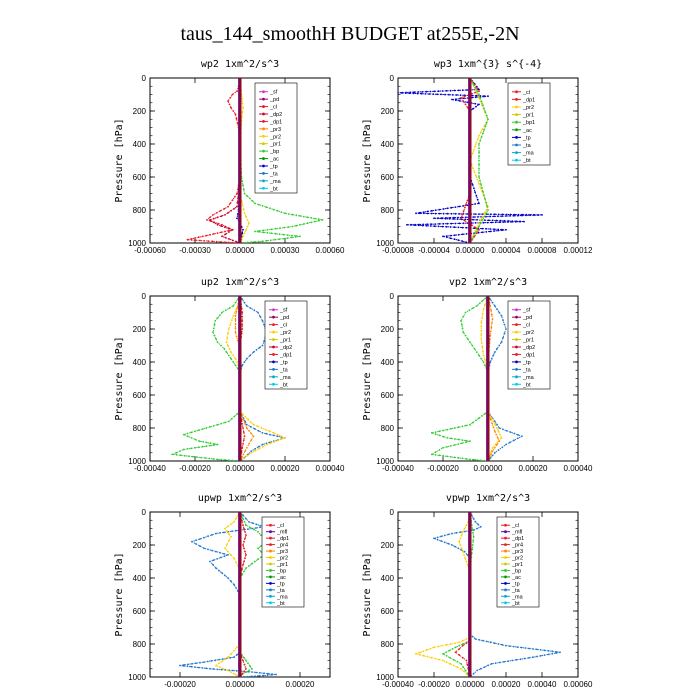 The image size is (700, 700). What do you see at coordinates (505, 570) in the screenshot?
I see `legend-marker-bp` at bounding box center [505, 570].